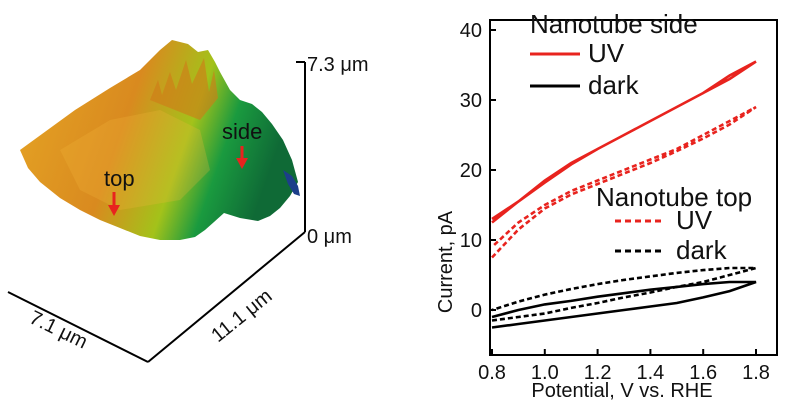  What do you see at coordinates (242, 131) in the screenshot?
I see `side-annotation: side` at bounding box center [242, 131].